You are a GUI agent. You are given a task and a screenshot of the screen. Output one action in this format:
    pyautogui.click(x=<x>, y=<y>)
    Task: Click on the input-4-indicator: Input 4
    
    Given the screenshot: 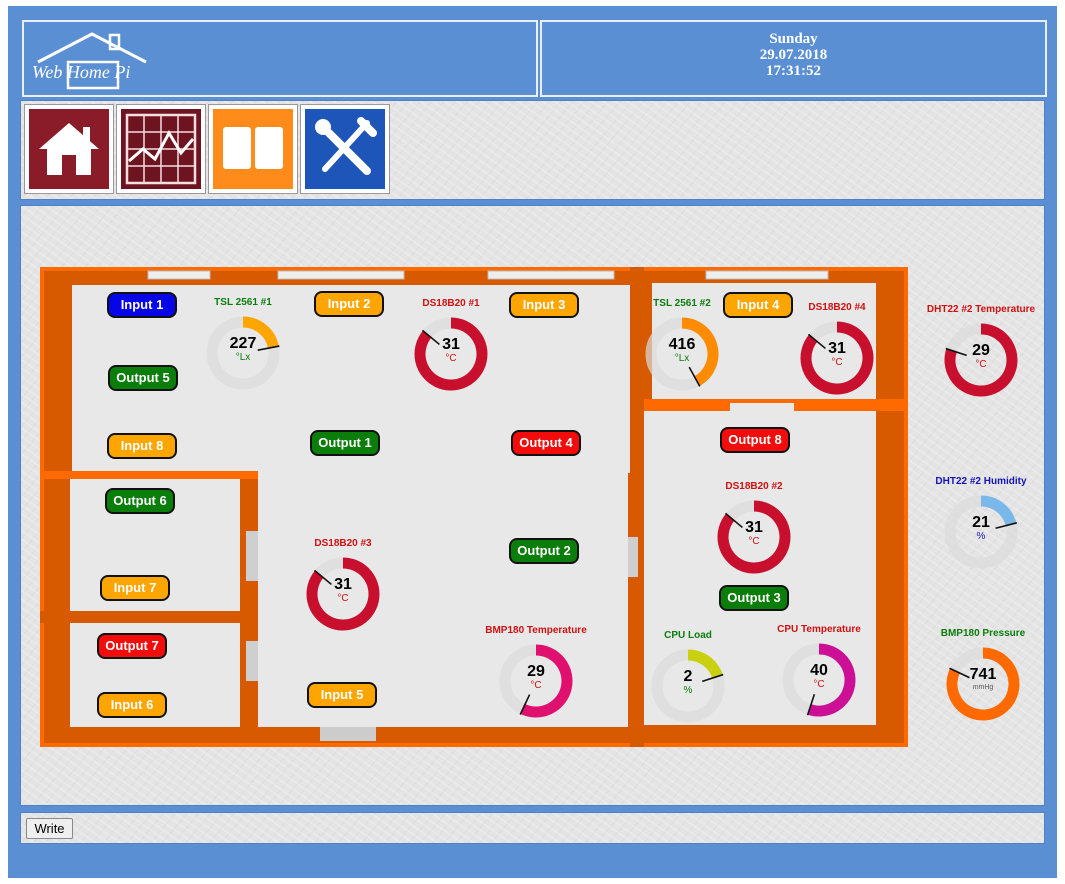 What is the action you would take?
    pyautogui.click(x=758, y=305)
    